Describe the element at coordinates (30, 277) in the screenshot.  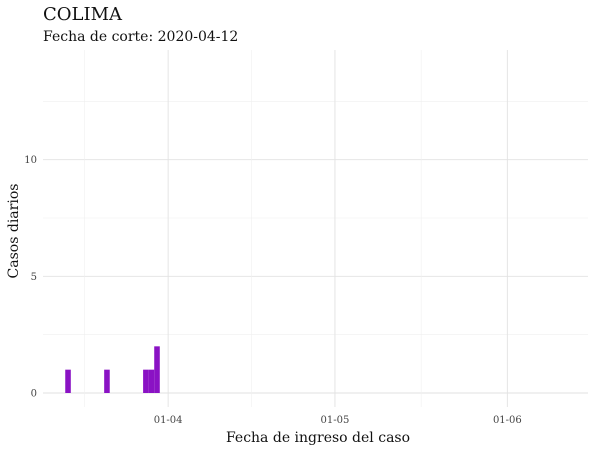
I see `y-tick-labels: 0 5 10` at that location.